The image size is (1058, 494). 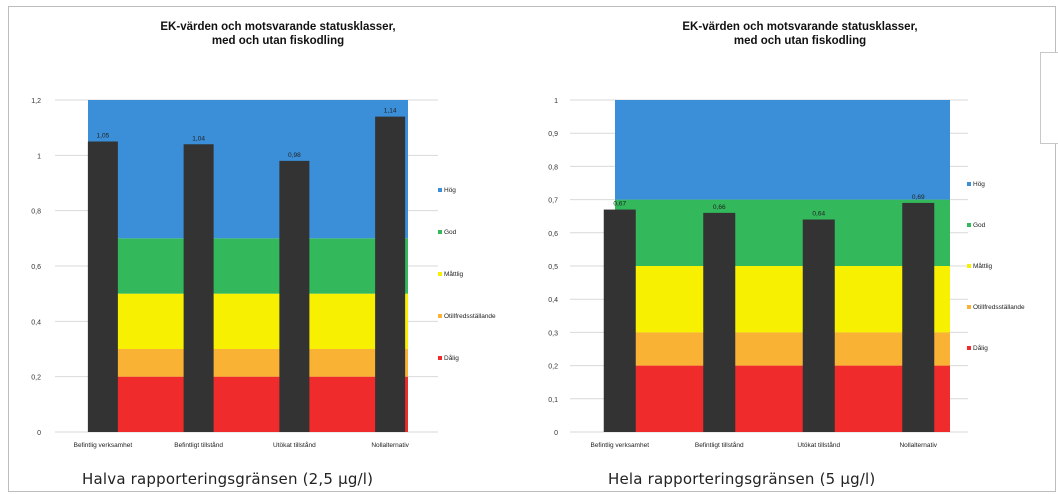 What do you see at coordinates (228, 479) in the screenshot?
I see `caption-left: Halva rapporteringsgränsen (2,5 µg/l)` at bounding box center [228, 479].